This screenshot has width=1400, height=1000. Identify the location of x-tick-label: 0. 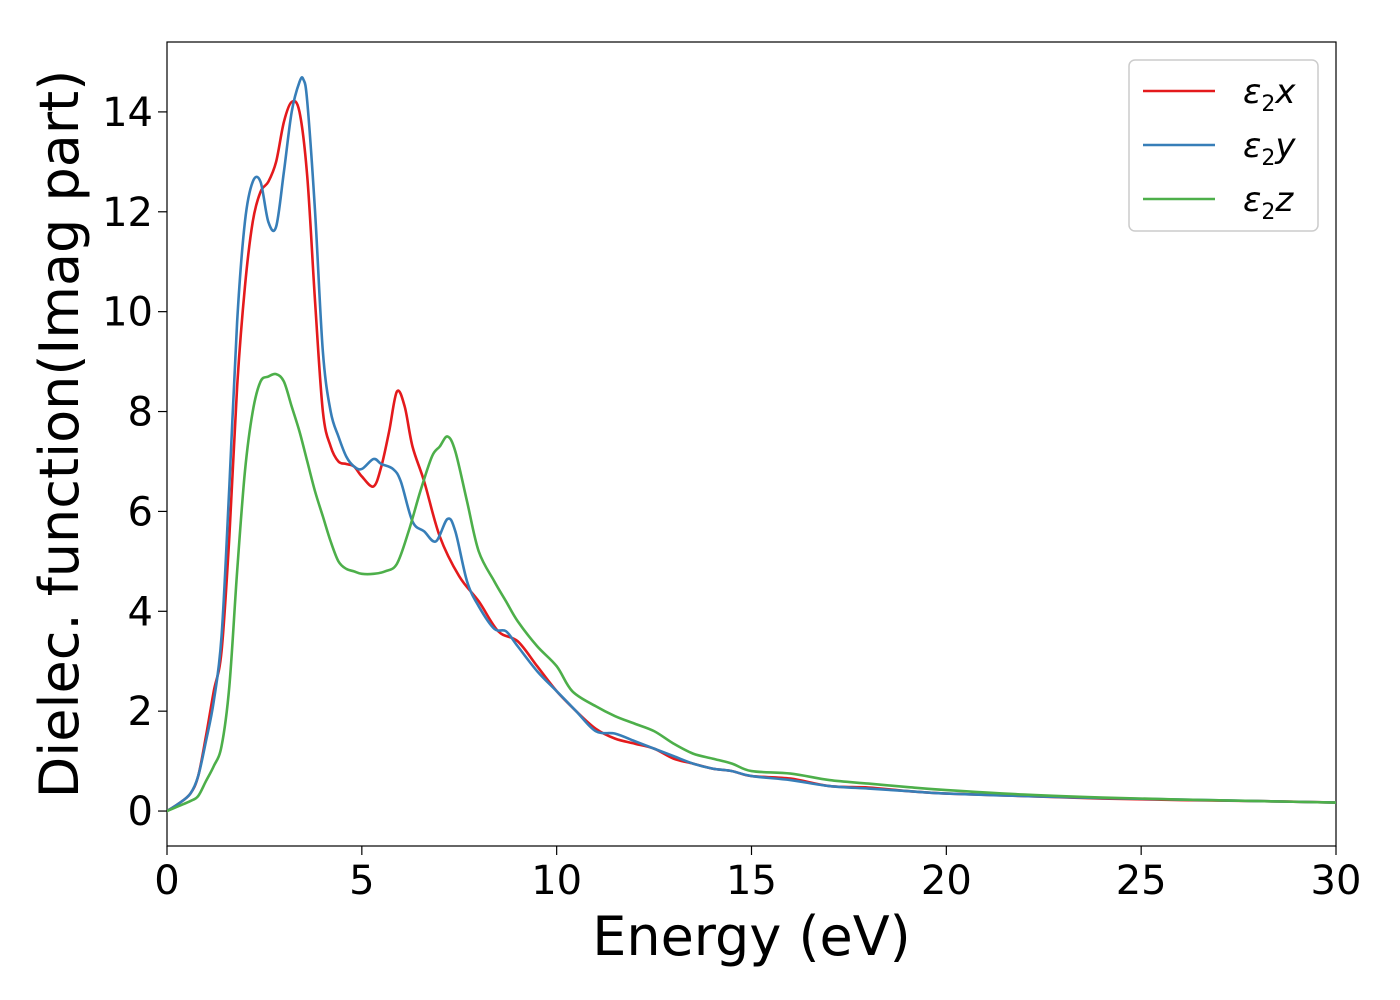
(166, 881).